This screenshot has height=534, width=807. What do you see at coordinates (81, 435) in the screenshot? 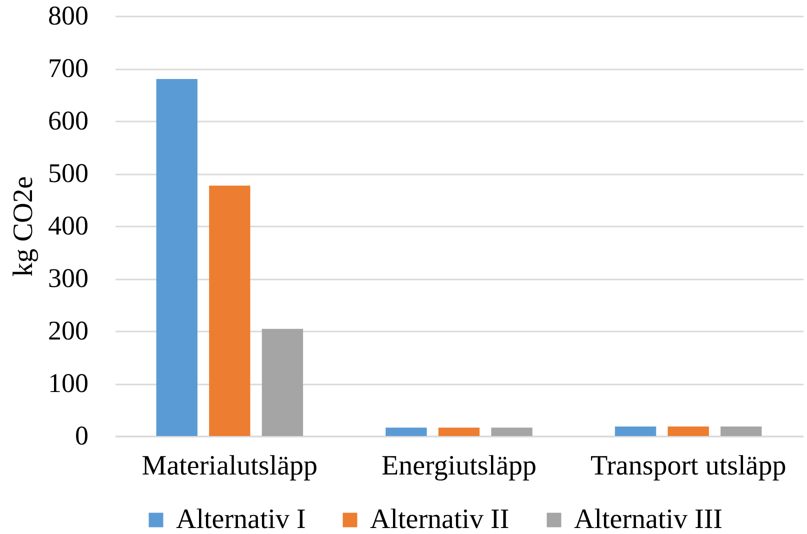
I see `y-tick-label: 0` at bounding box center [81, 435].